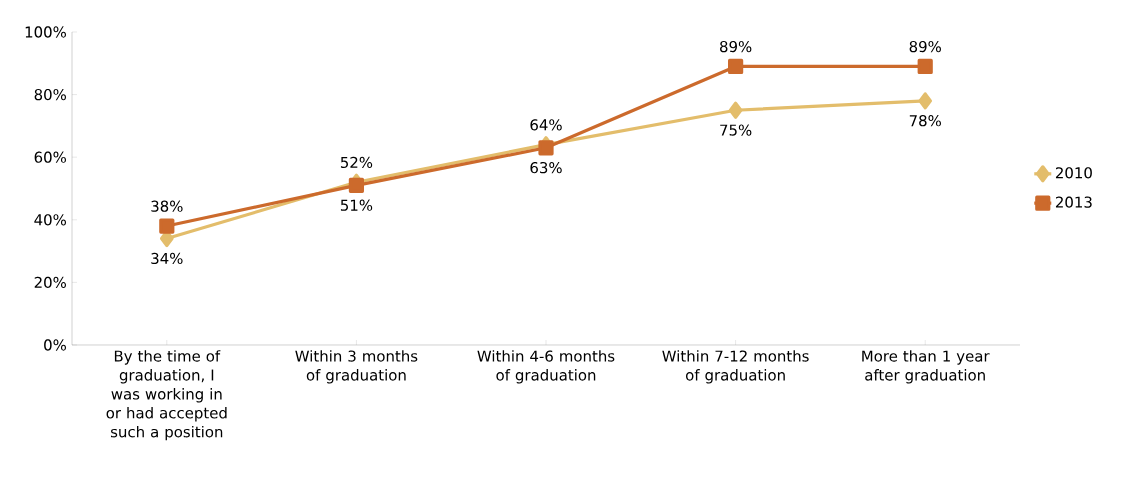  Describe the element at coordinates (546, 167) in the screenshot. I see `data-label: 63%` at that location.